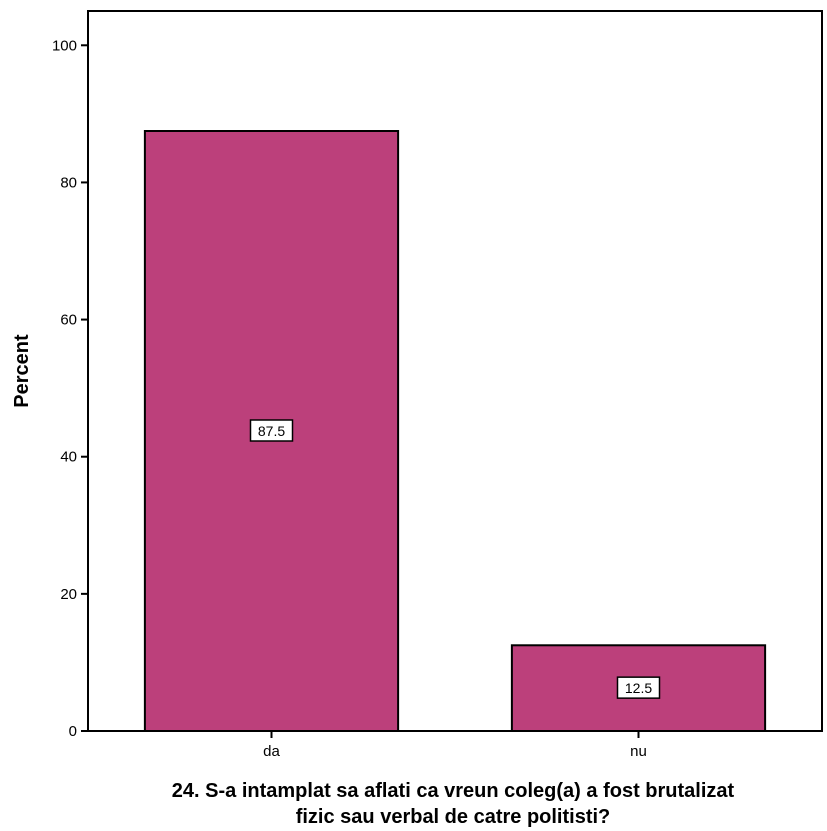 The image size is (827, 831). I want to click on y-axis-ticks: 0 20 40 60 80 100, so click(70, 388).